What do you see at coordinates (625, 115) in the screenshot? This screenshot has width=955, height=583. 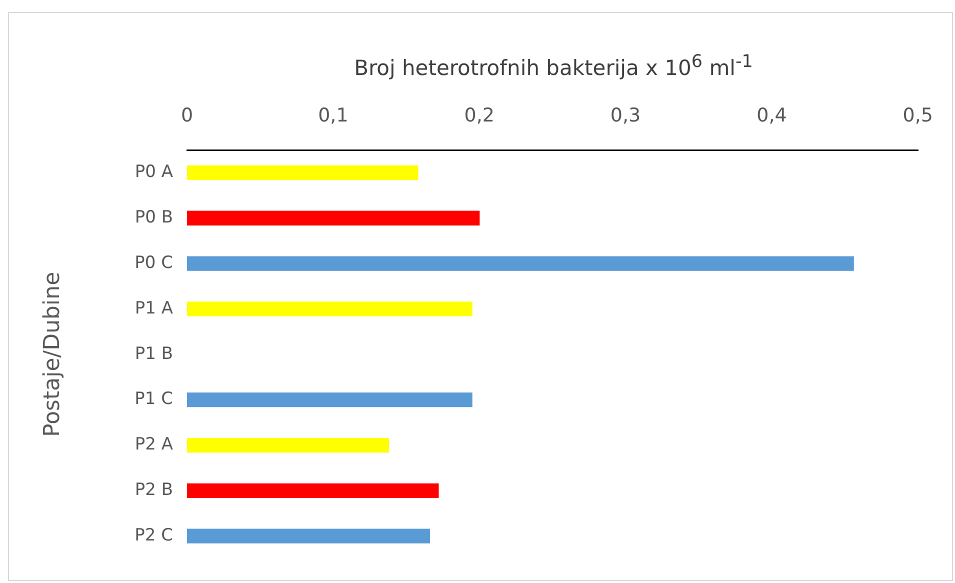 I see `x-tick-label: 0,3` at bounding box center [625, 115].